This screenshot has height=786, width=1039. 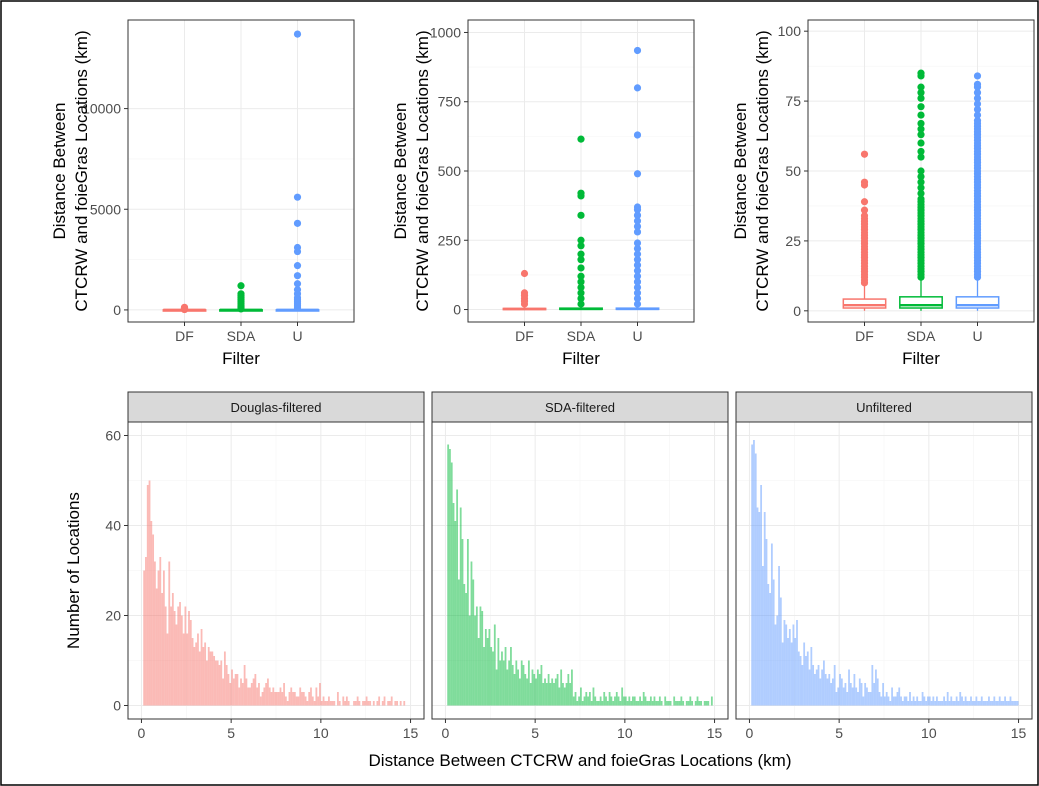 What do you see at coordinates (241, 297) in the screenshot?
I see `box-sda` at bounding box center [241, 297].